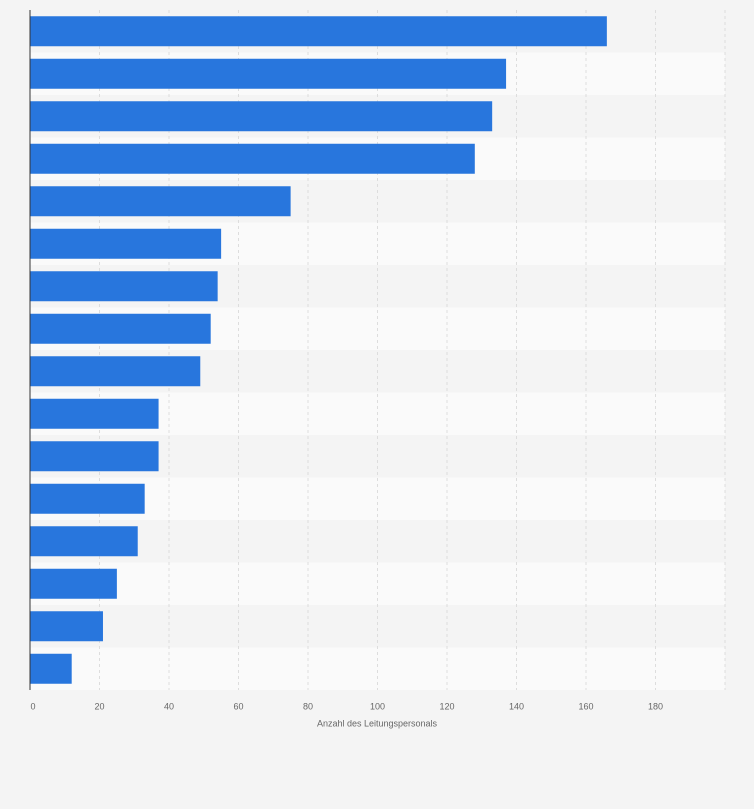  What do you see at coordinates (238, 706) in the screenshot?
I see `x-tick-label: 60` at bounding box center [238, 706].